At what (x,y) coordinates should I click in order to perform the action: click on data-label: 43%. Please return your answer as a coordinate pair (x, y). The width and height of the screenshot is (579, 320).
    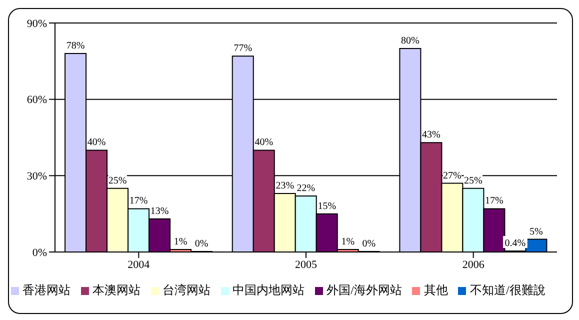
    Looking at the image, I should click on (431, 135).